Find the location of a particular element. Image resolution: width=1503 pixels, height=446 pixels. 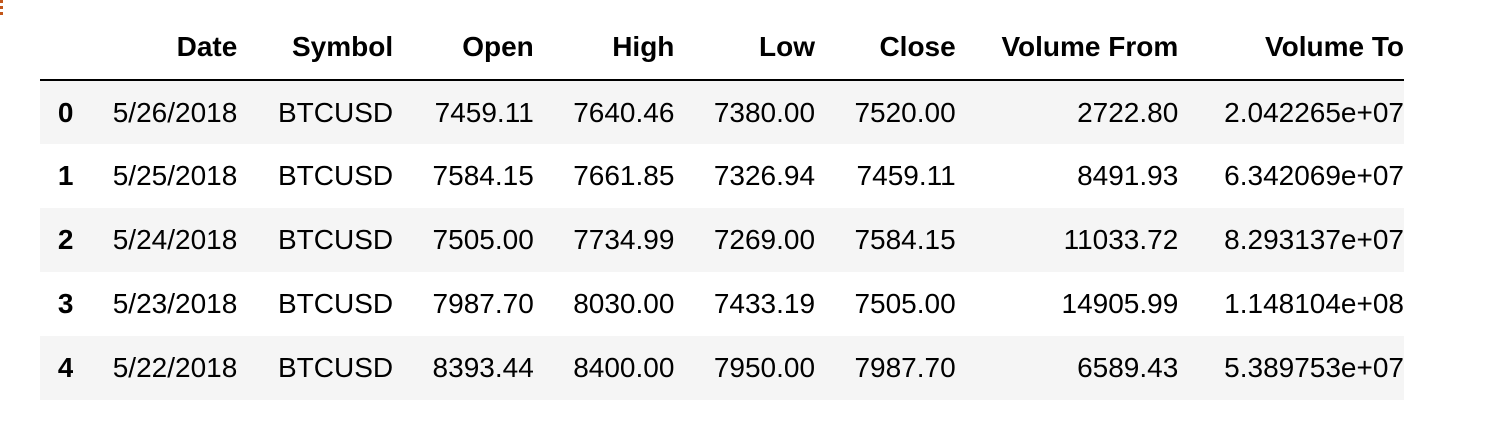

cell-high: 8400.00 is located at coordinates (624, 367).